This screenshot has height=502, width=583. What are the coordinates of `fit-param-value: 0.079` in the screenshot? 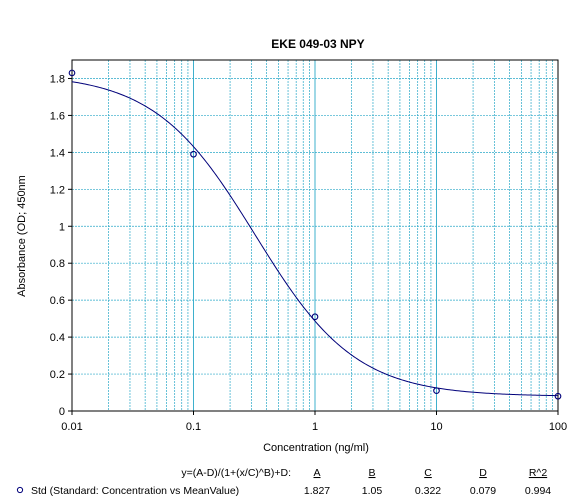 It's located at (483, 491).